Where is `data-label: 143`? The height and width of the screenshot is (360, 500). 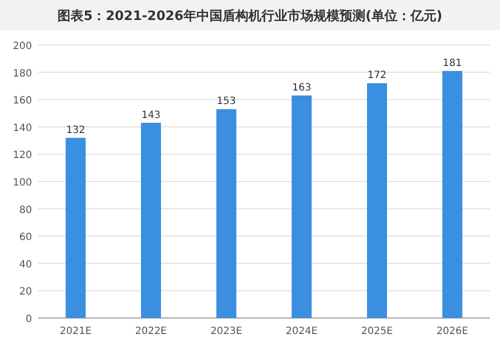
data-label: 143 is located at coordinates (151, 115).